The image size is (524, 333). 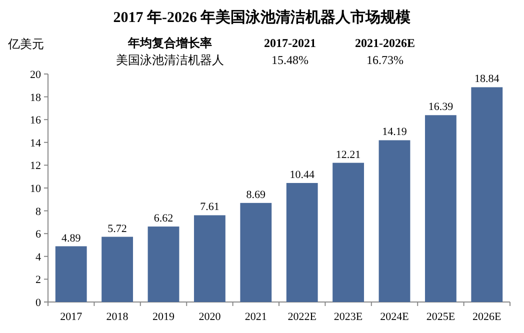 I want to click on data-label: 5.72, so click(x=117, y=228).